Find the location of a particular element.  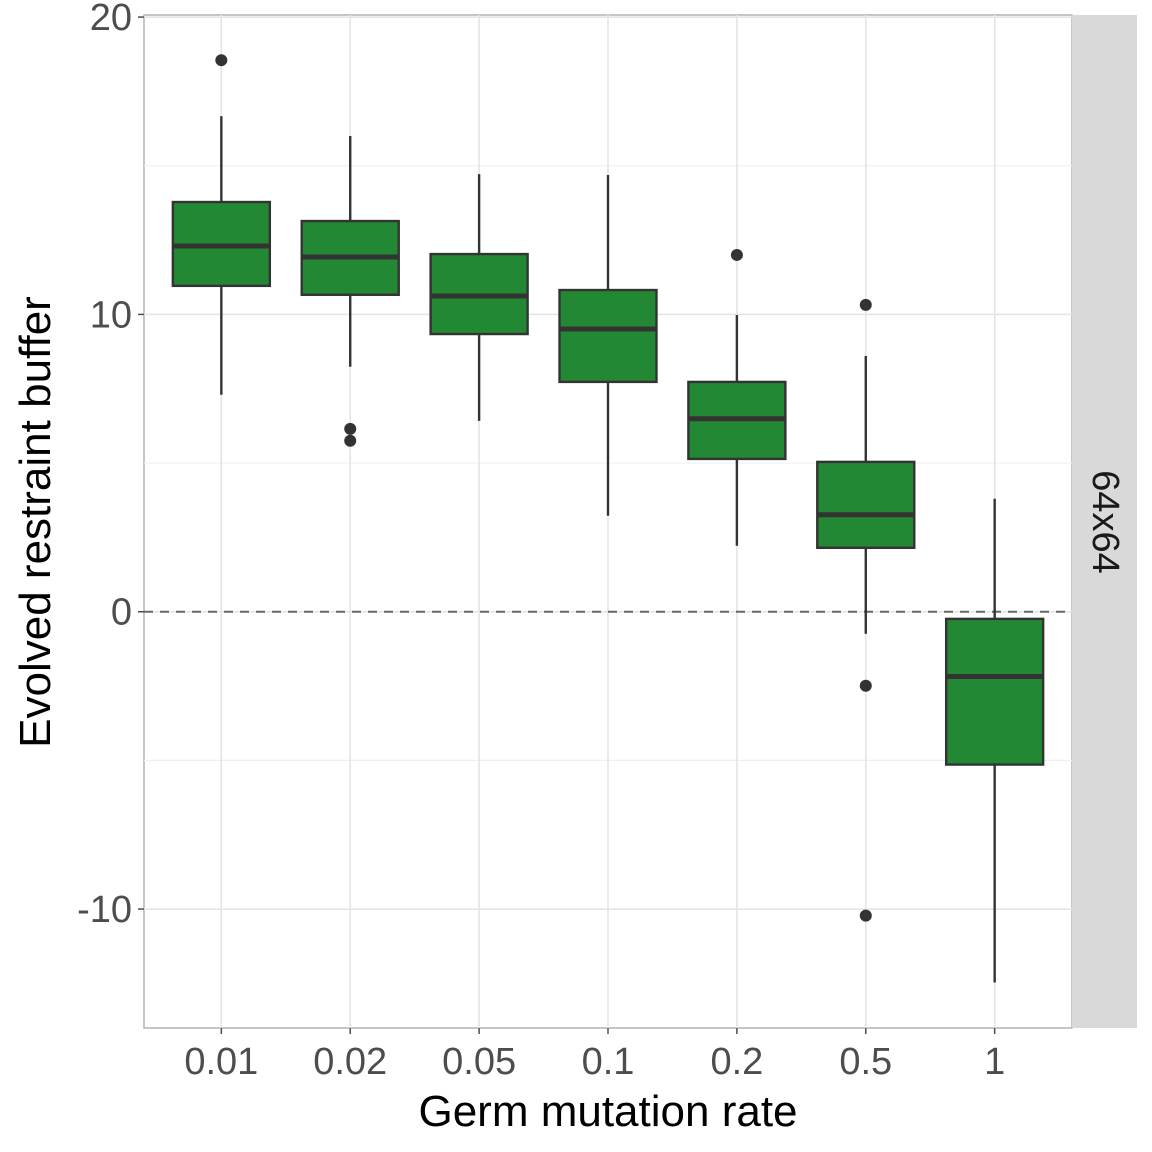

facet-label: 64x64 is located at coordinates (1105, 522).